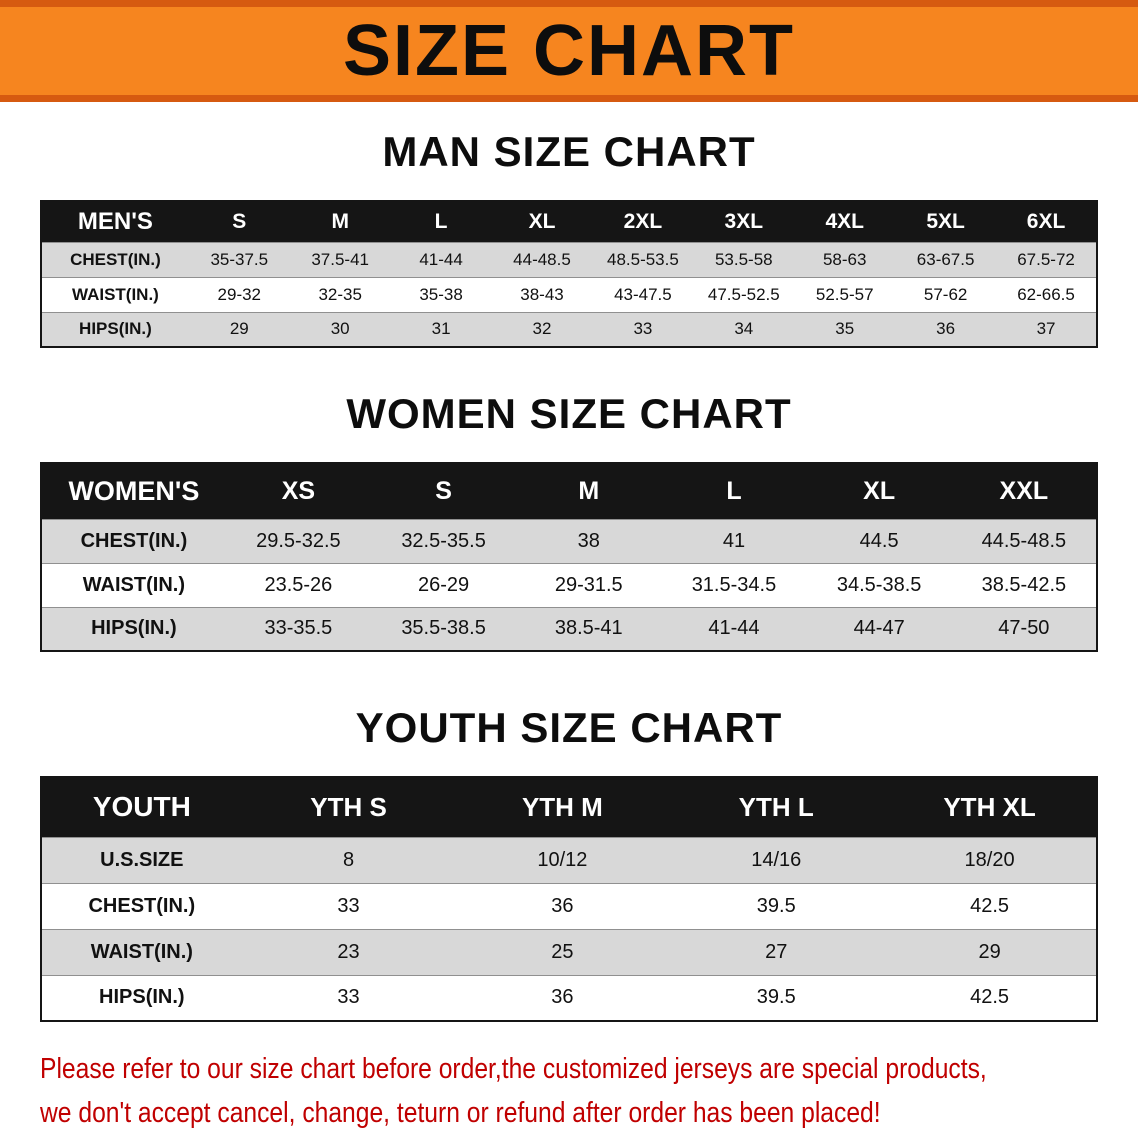 Image resolution: width=1138 pixels, height=1135 pixels. Describe the element at coordinates (443, 629) in the screenshot. I see `size-value-cell: 35.5-38.5` at that location.